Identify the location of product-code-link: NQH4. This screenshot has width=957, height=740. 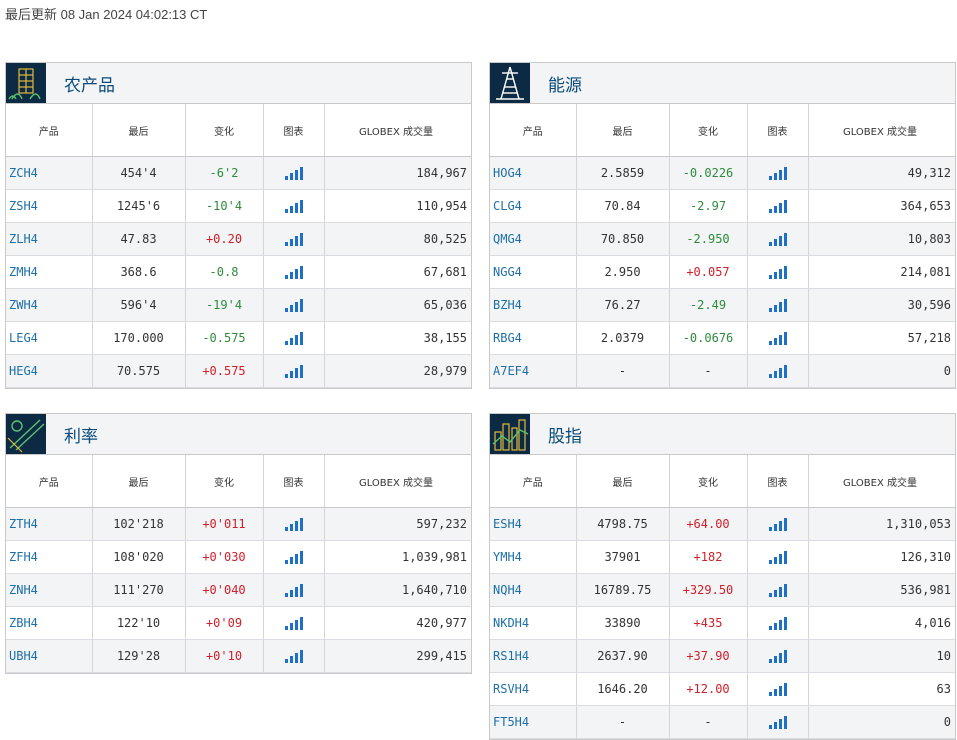
(533, 590).